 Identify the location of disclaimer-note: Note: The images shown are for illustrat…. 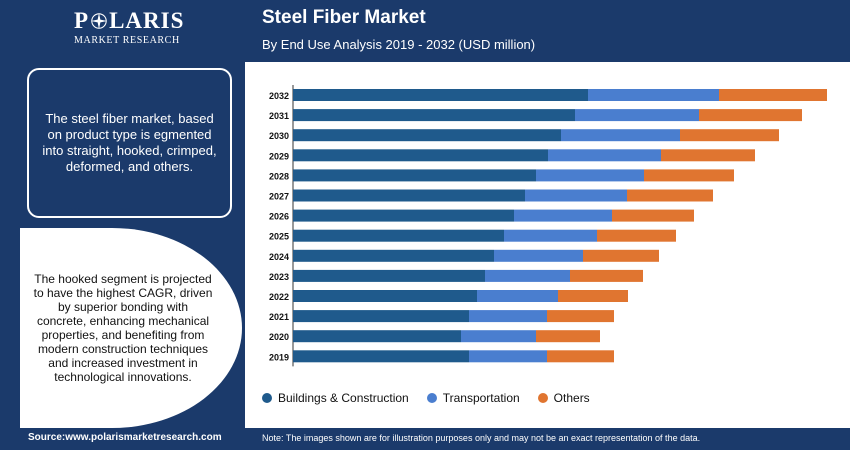
(481, 438).